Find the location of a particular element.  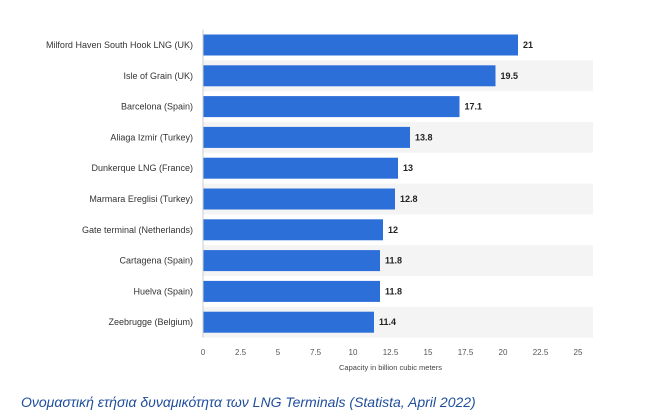

category-label: Huelva (Spain) is located at coordinates (163, 291).